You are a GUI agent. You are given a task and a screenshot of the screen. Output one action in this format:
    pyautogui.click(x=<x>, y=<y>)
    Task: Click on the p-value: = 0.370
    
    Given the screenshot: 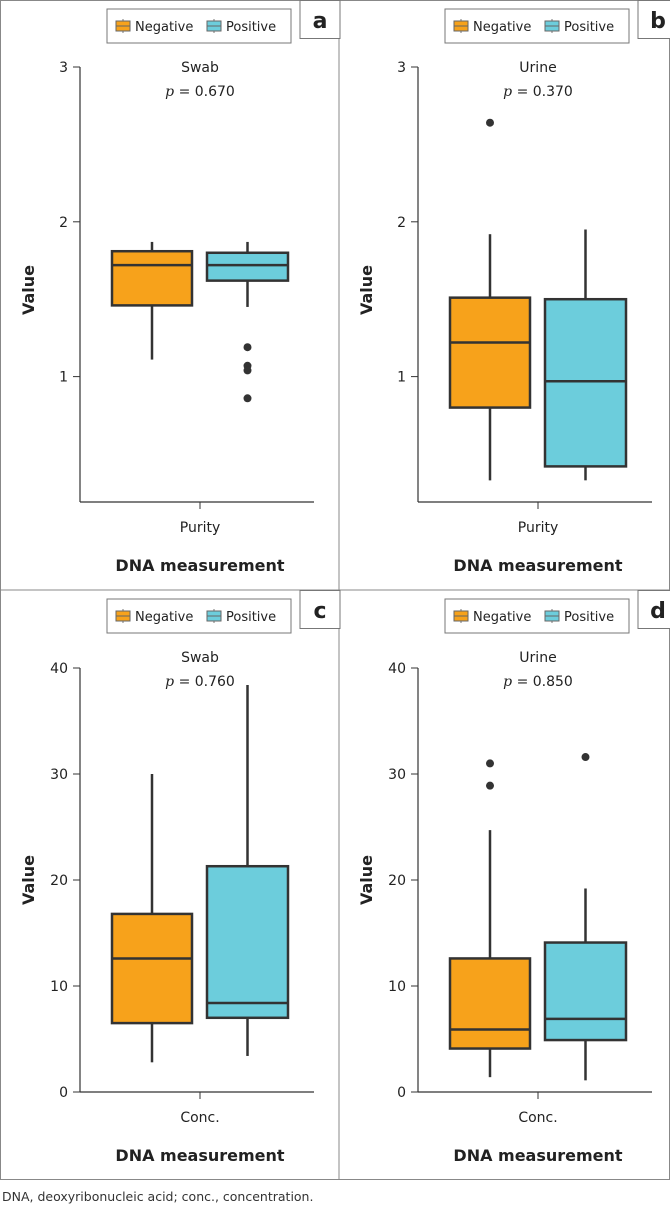 What is the action you would take?
    pyautogui.click(x=545, y=92)
    